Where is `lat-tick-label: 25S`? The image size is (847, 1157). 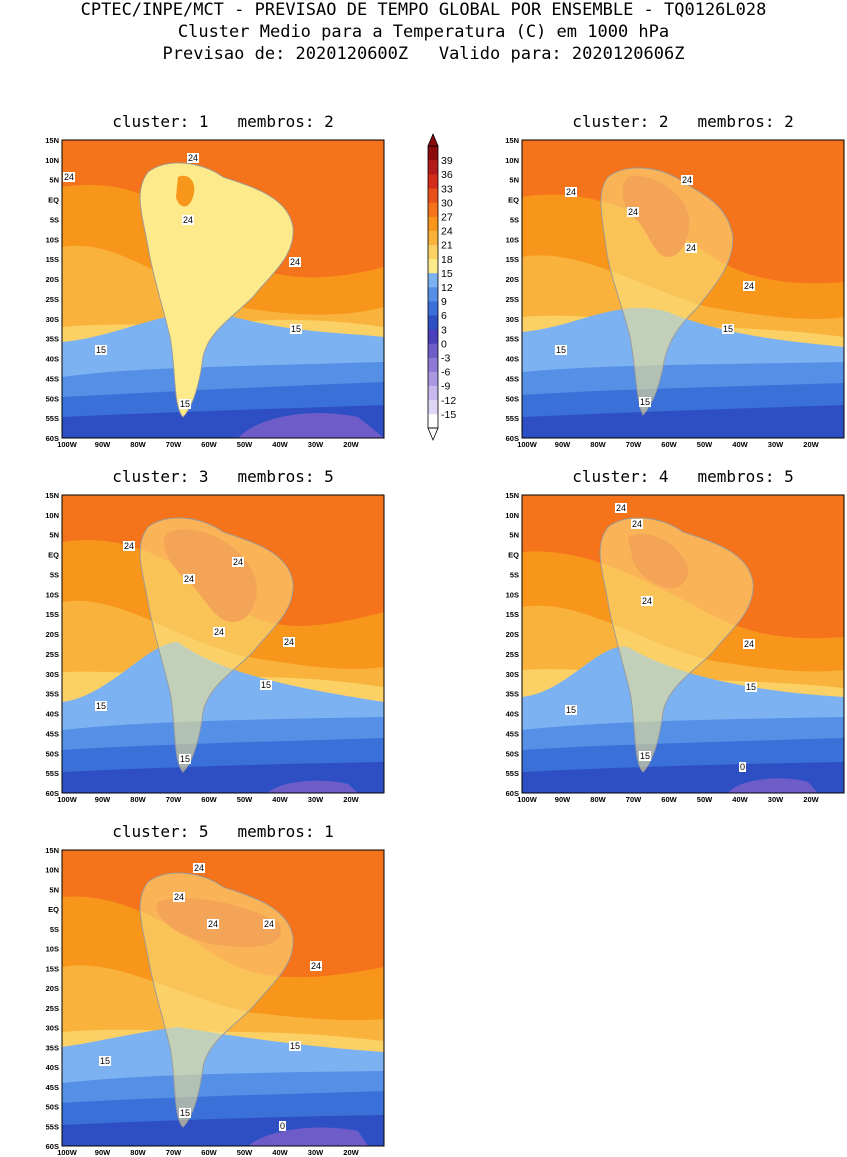
lat-tick-label: 25S is located at coordinates (52, 299).